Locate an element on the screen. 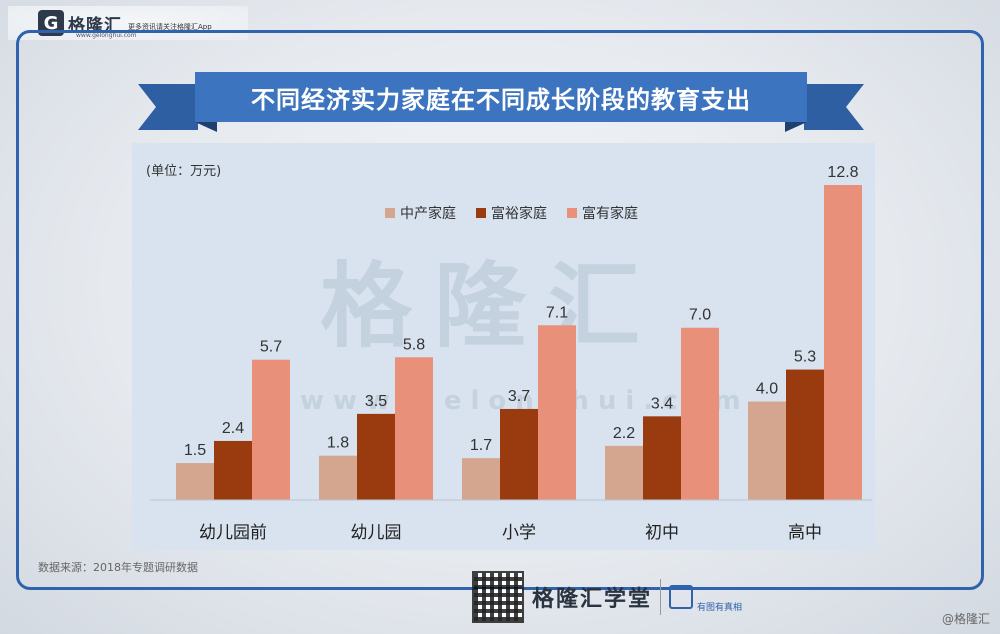 The height and width of the screenshot is (634, 1000). legend-swatch-wealthy is located at coordinates (572, 213).